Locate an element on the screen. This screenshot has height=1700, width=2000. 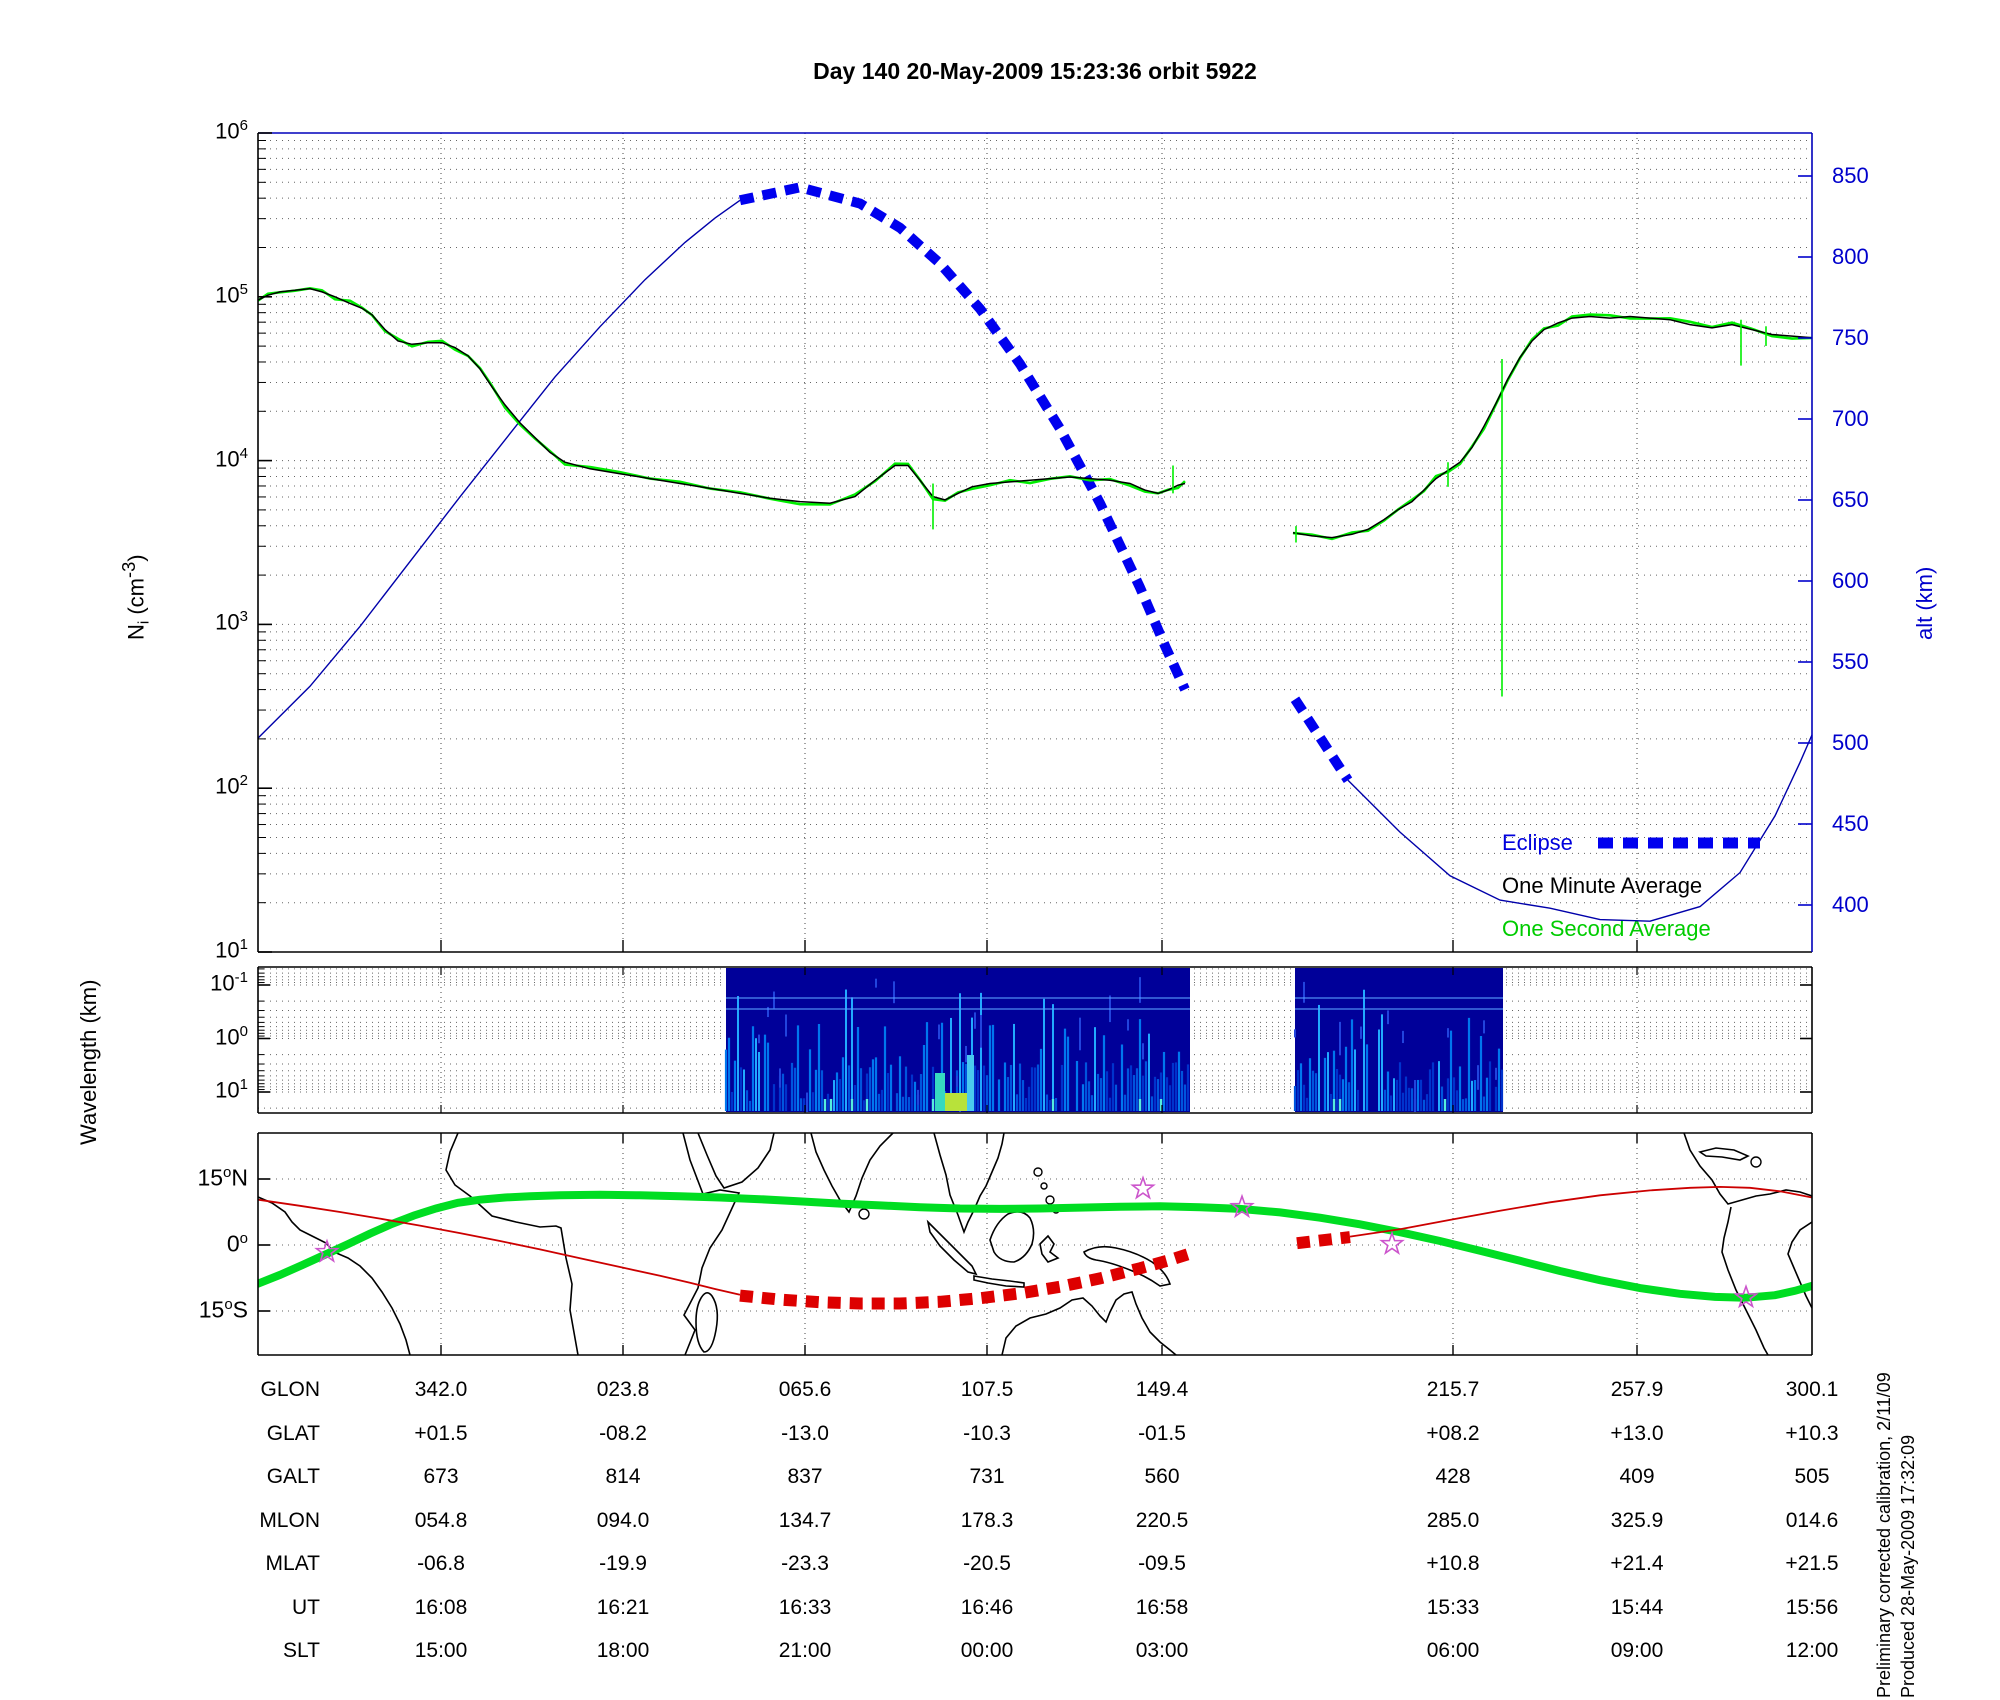
ground-track-red-thin-post is located at coordinates (1580, 1211).